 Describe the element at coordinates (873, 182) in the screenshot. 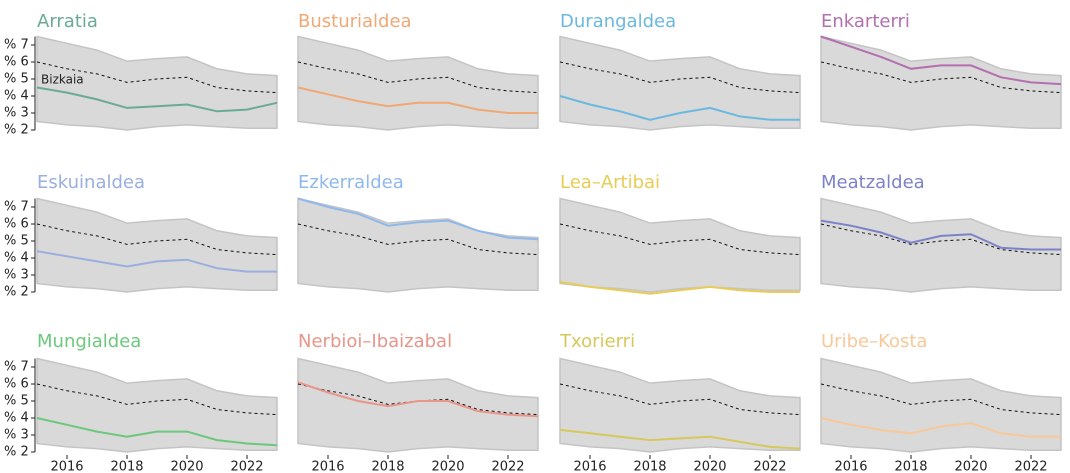

I see `panel-title: Meatzaldea` at that location.